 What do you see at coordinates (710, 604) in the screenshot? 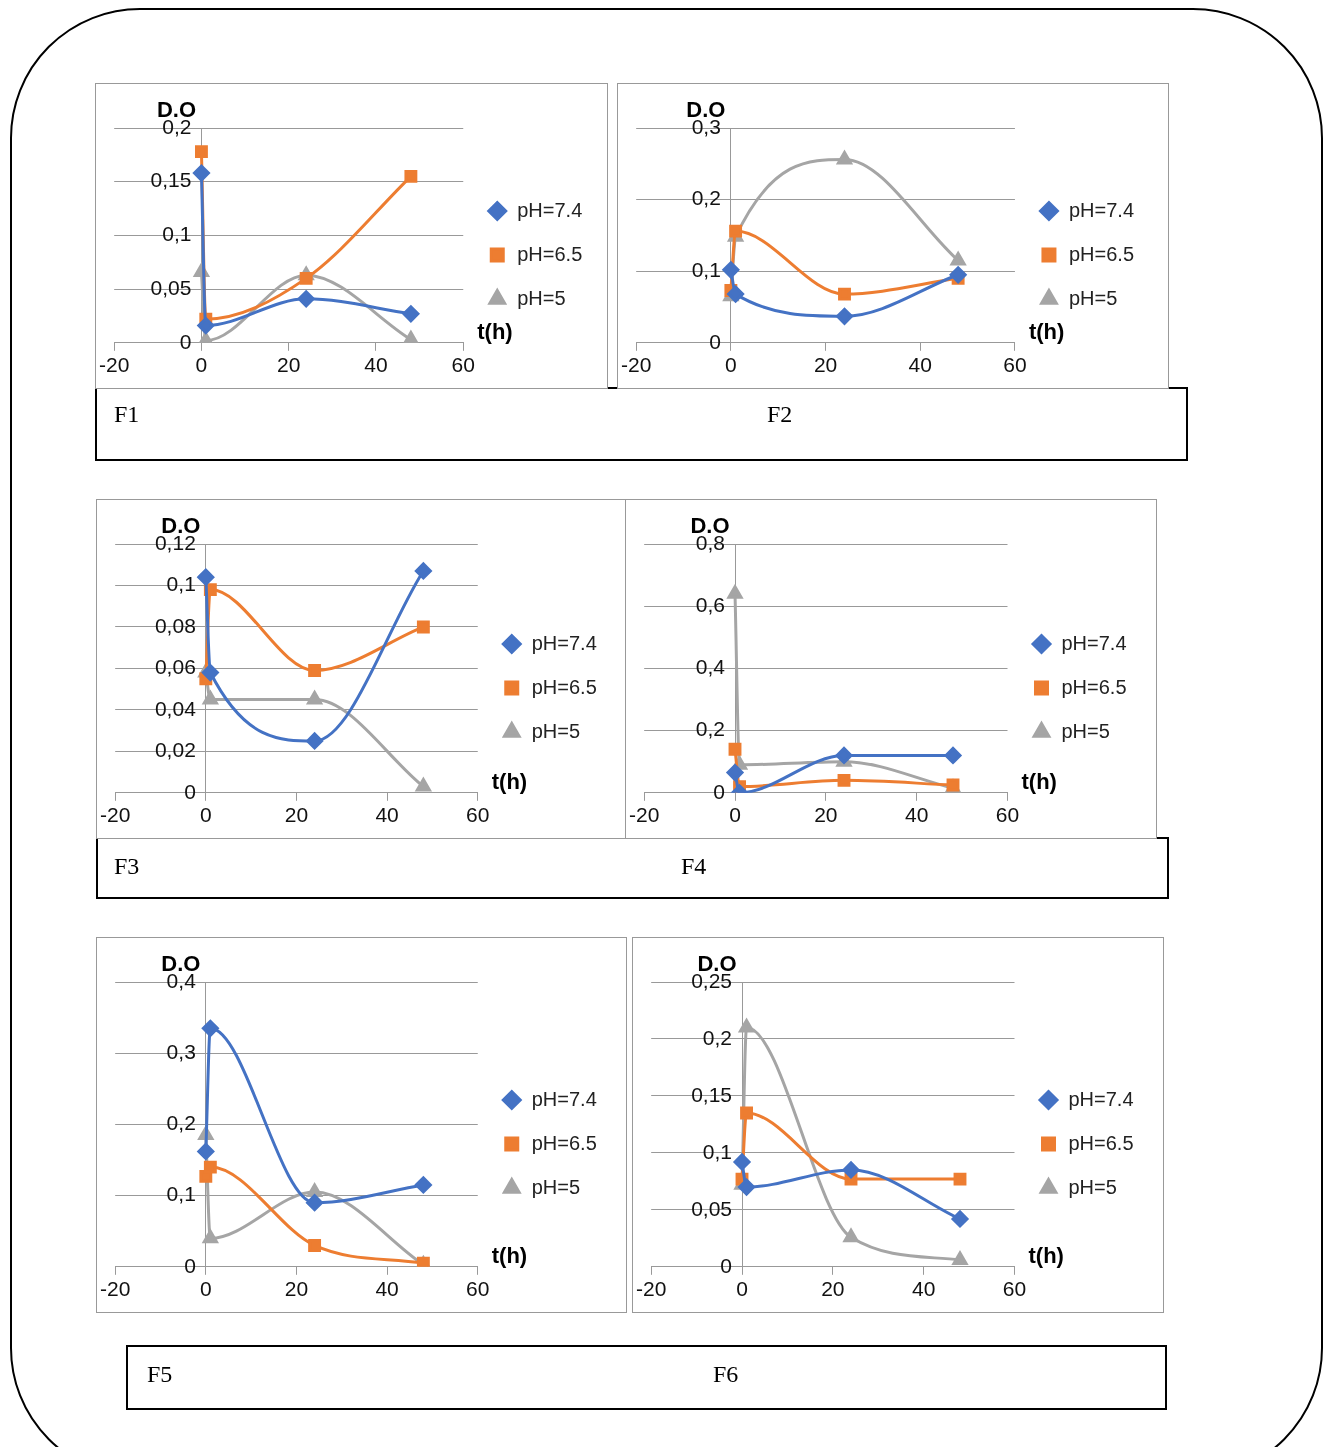
I see `y-tick-label: 0,6` at bounding box center [710, 604].